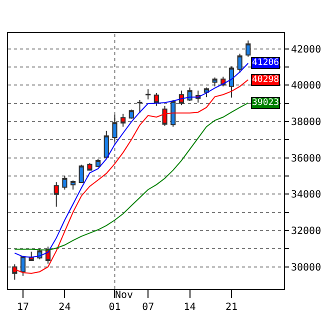  Describe the element at coordinates (190, 307) in the screenshot. I see `x-tick-label: 14` at that location.